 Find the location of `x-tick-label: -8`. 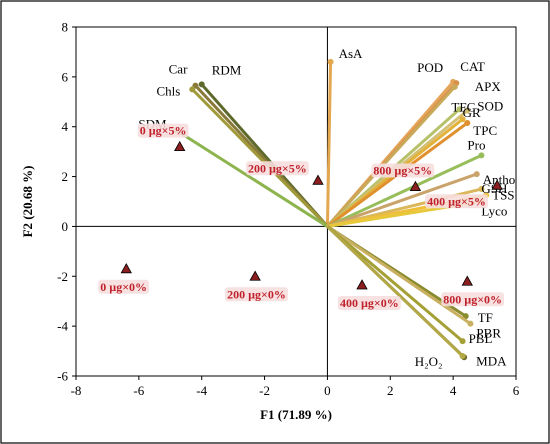

x-tick-label: -8 is located at coordinates (76, 390).